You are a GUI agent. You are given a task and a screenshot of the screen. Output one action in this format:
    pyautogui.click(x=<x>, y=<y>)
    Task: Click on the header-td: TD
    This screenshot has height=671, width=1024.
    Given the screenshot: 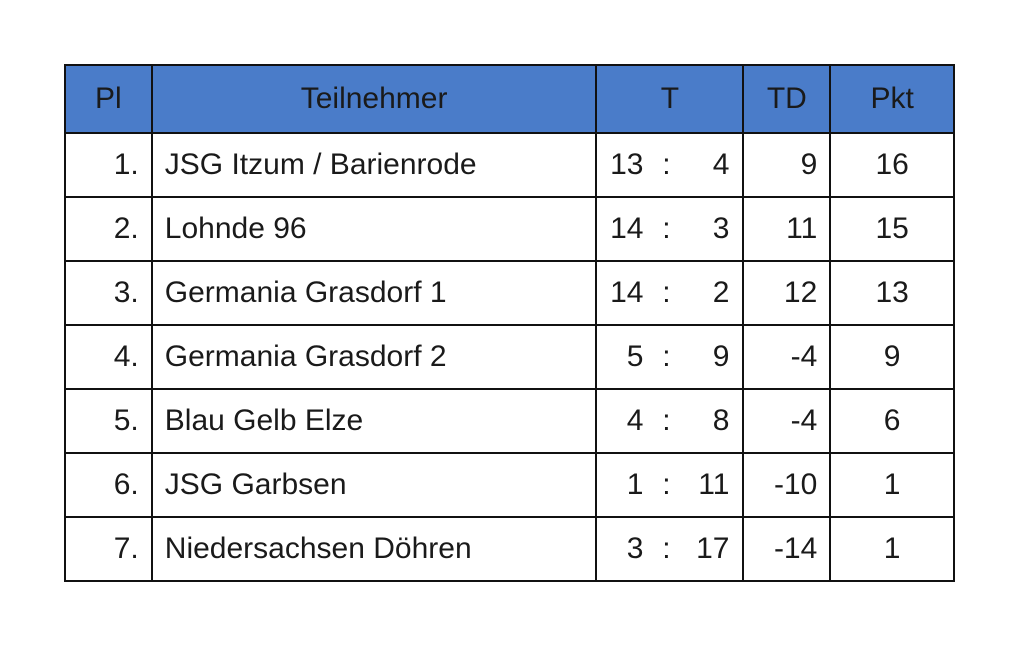 What is the action you would take?
    pyautogui.click(x=787, y=99)
    